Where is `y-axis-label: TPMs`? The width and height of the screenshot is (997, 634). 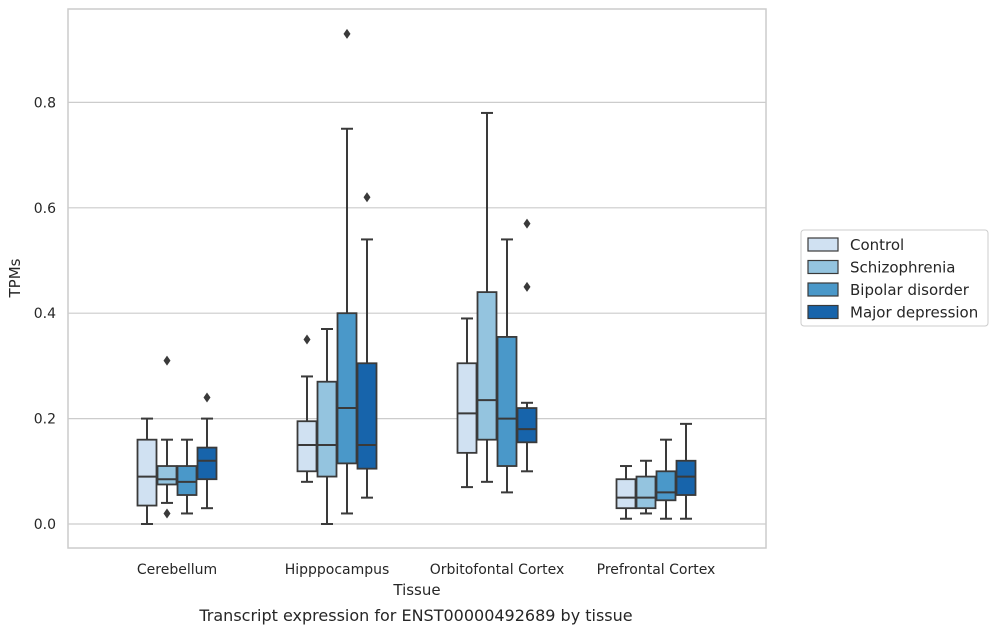 y-axis-label: TPMs is located at coordinates (15, 278).